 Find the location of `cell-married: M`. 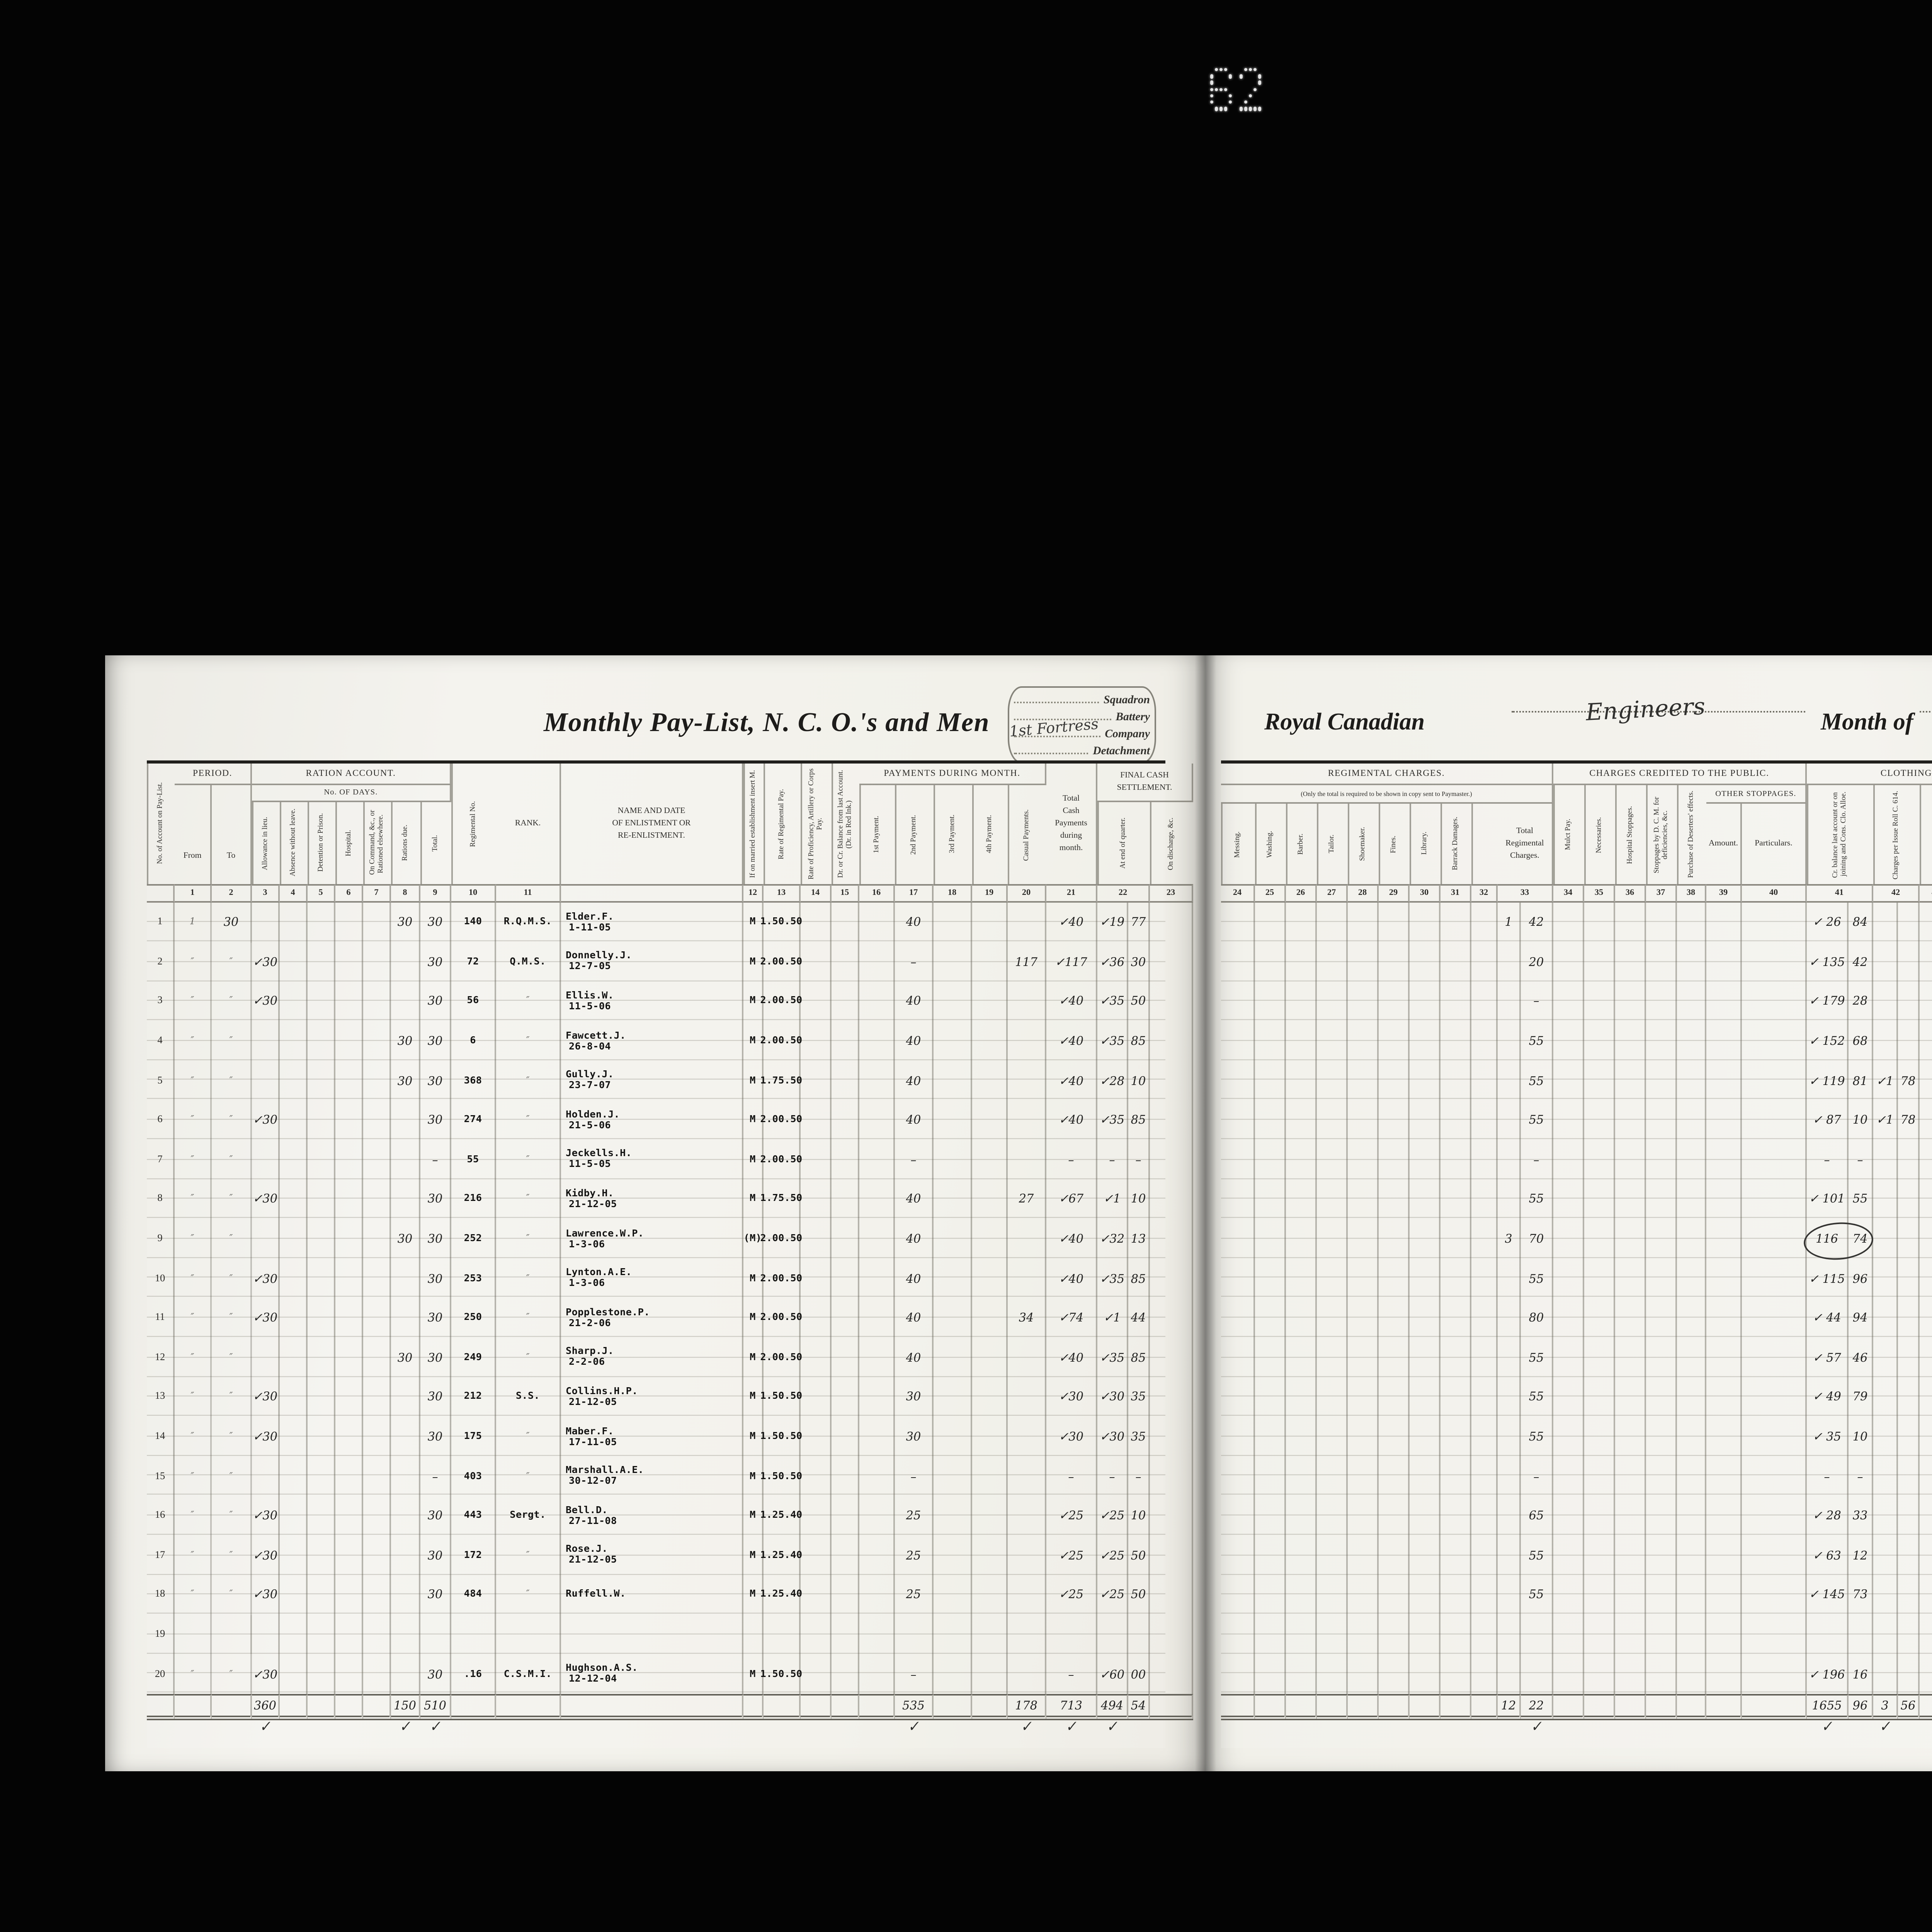

cell-married: M is located at coordinates (753, 962).